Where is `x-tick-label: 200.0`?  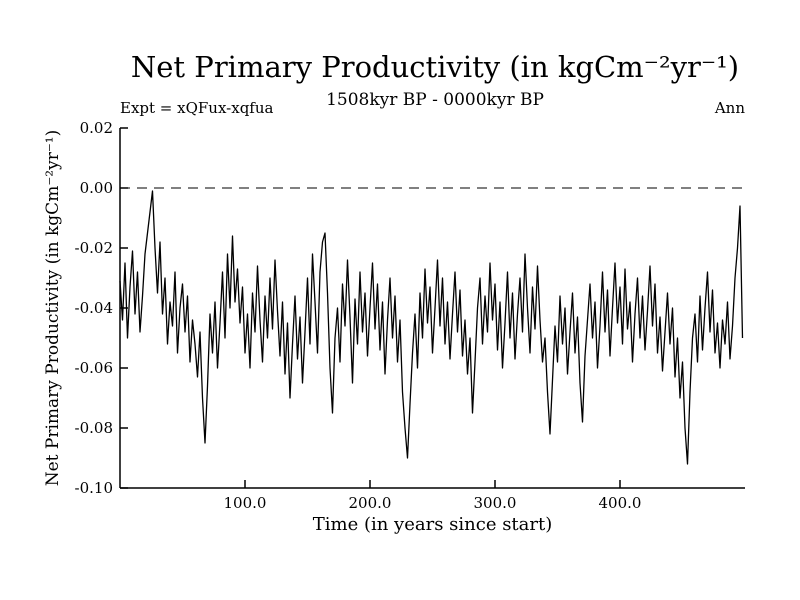 x-tick-label: 200.0 is located at coordinates (370, 503).